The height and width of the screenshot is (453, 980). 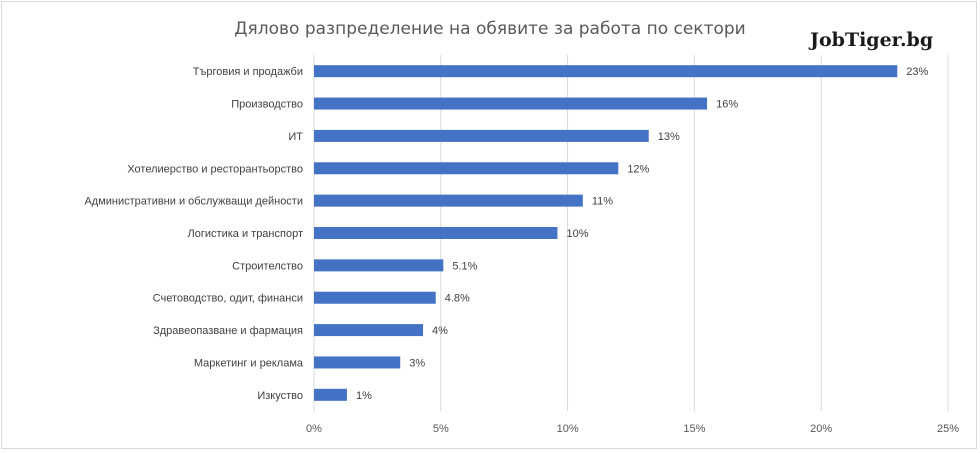 What do you see at coordinates (577, 234) in the screenshot?
I see `data-label: 10%` at bounding box center [577, 234].